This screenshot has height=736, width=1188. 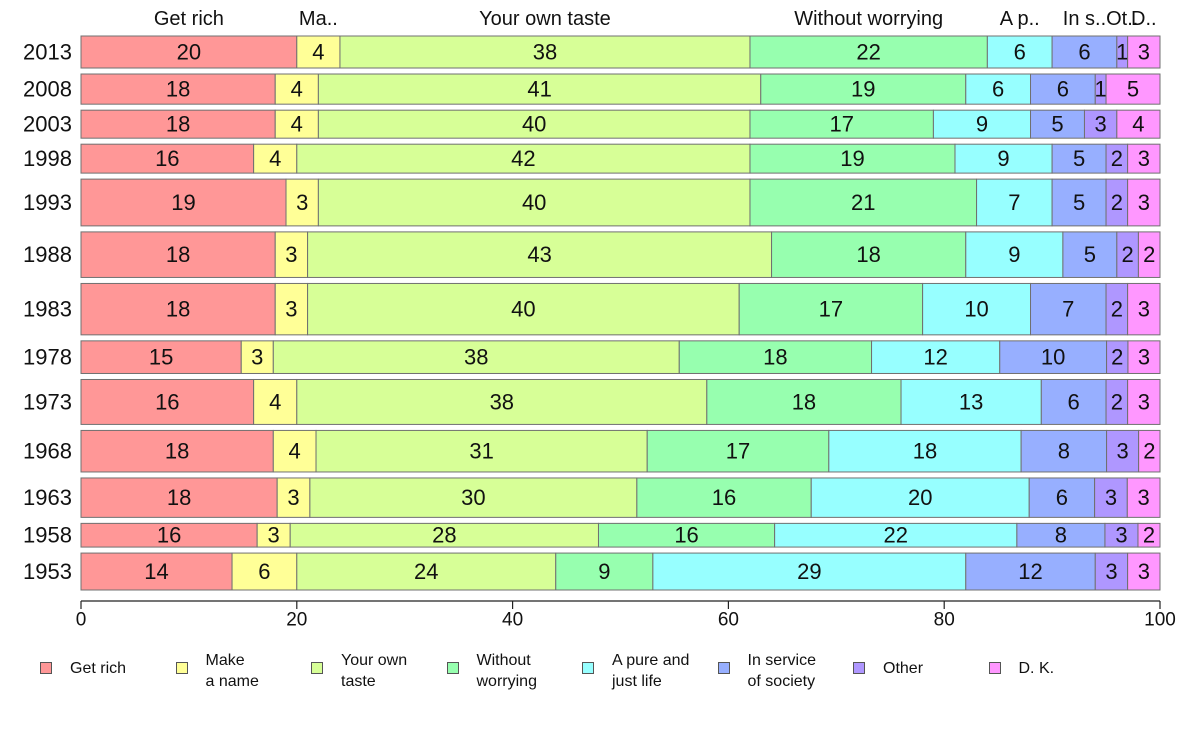 What do you see at coordinates (502, 401) in the screenshot?
I see `data-label-1973-2: 38` at bounding box center [502, 401].